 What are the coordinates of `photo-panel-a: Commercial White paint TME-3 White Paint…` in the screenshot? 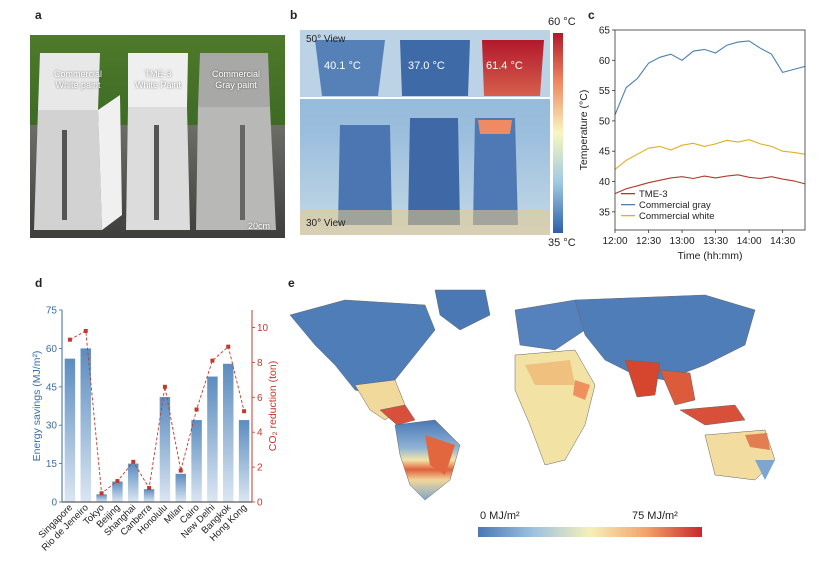 It's located at (157, 136).